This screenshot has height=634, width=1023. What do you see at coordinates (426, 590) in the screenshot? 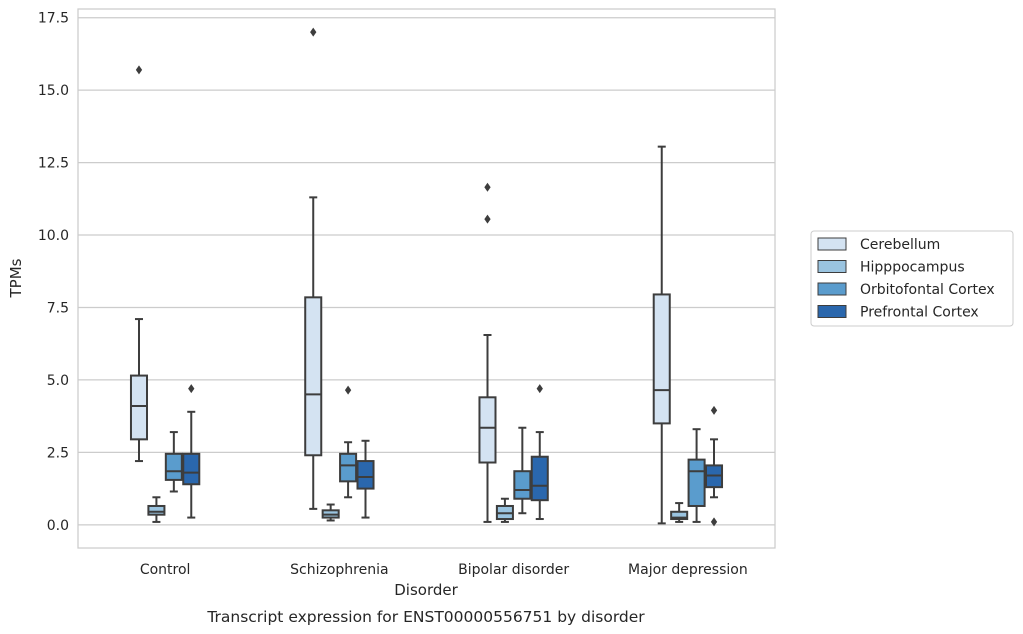
I see `x-axis-title: Disorder` at bounding box center [426, 590].